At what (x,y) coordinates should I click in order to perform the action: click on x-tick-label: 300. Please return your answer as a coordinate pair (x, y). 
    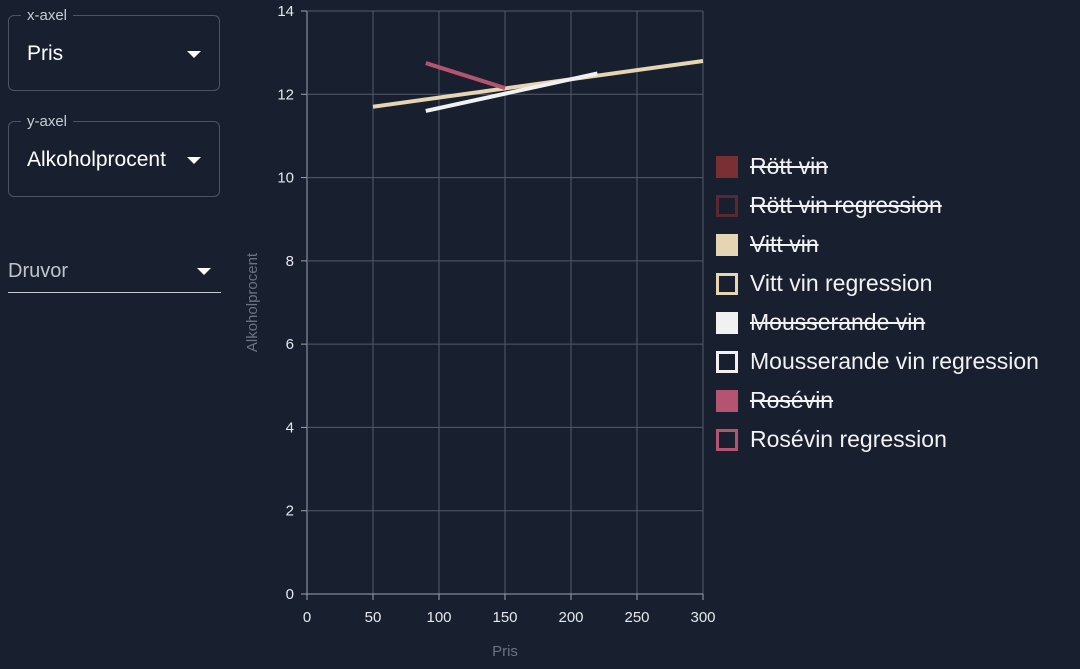
    Looking at the image, I should click on (702, 617).